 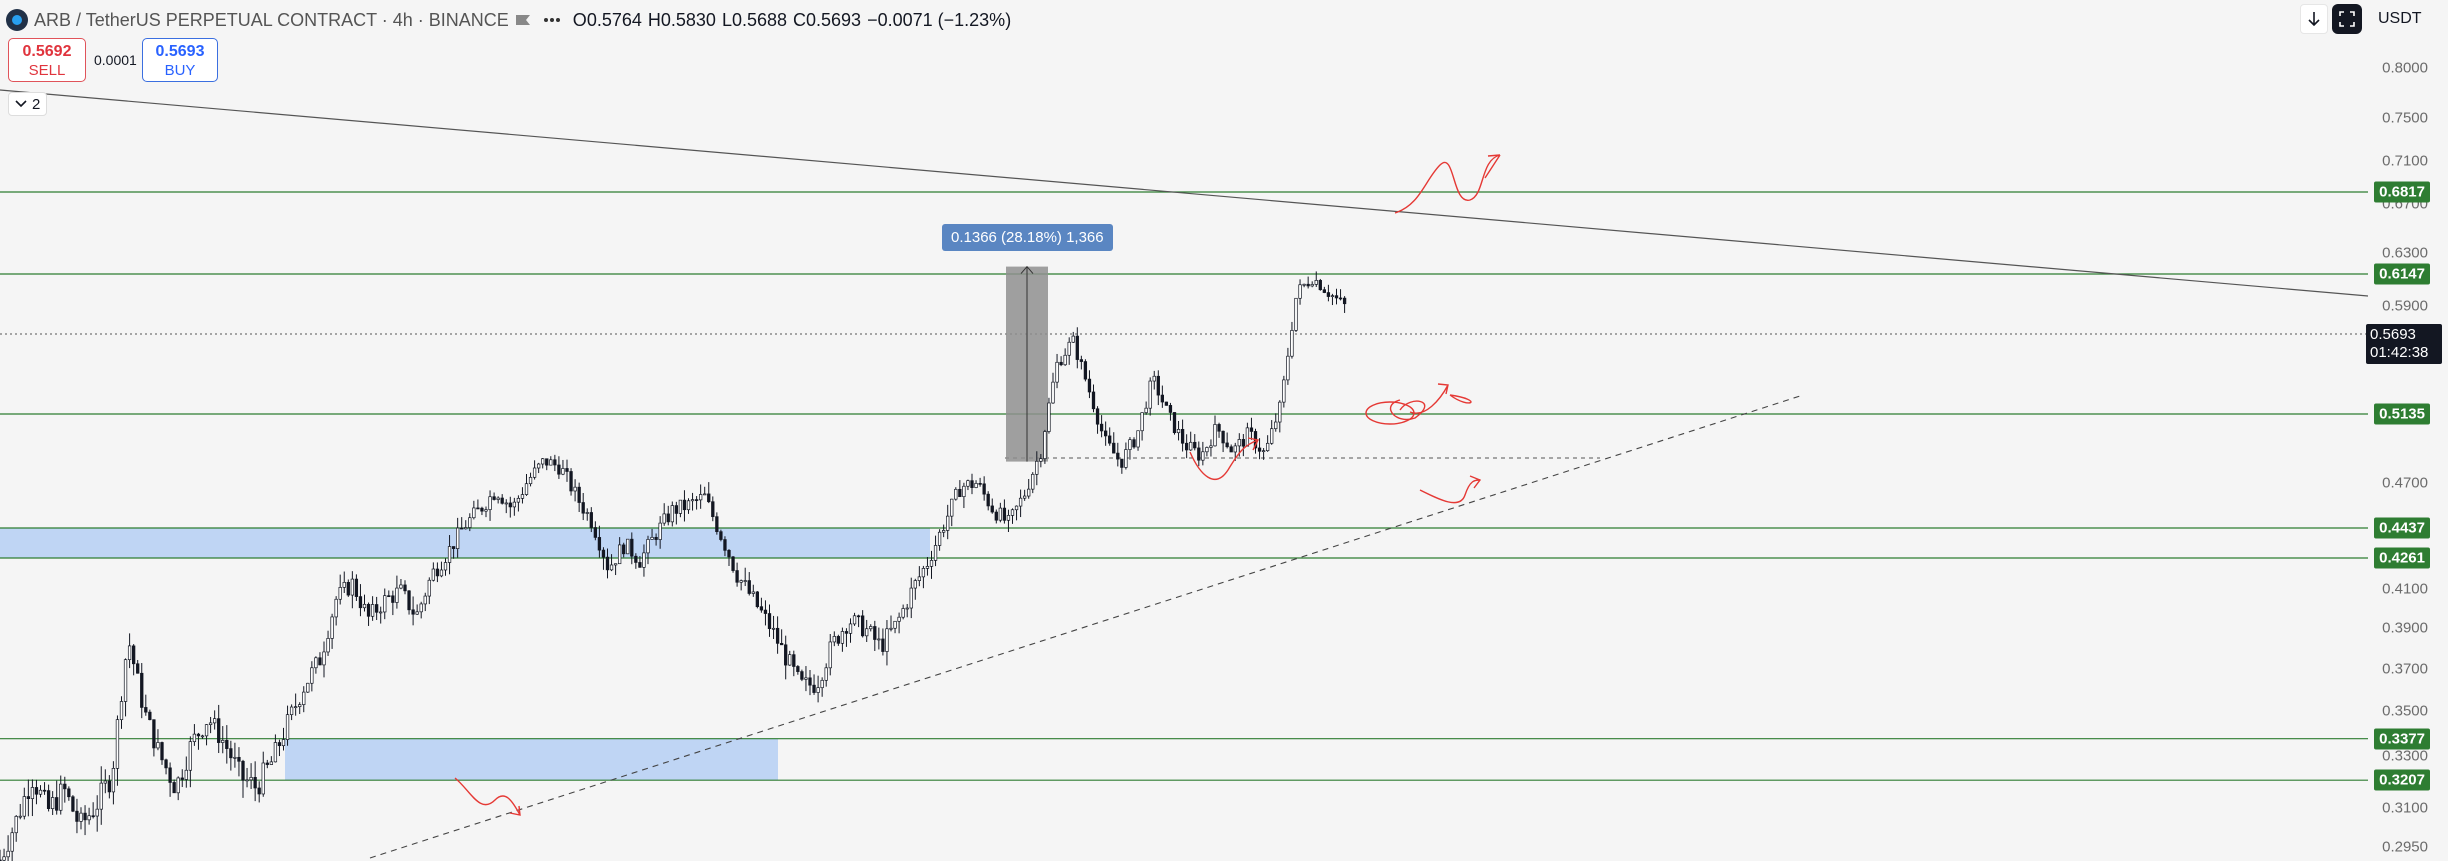 What do you see at coordinates (47, 51) in the screenshot?
I see `sell-price: 0.5692` at bounding box center [47, 51].